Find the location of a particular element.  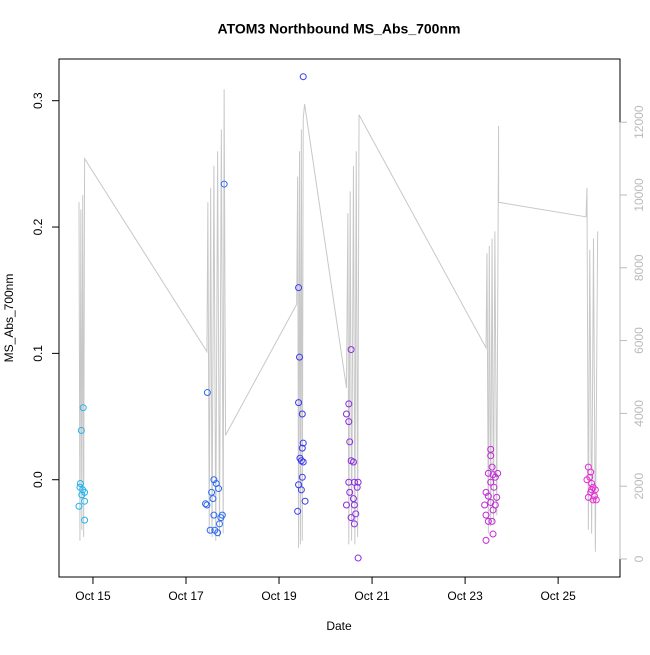

x-tick-label: Oct 19 is located at coordinates (279, 596).